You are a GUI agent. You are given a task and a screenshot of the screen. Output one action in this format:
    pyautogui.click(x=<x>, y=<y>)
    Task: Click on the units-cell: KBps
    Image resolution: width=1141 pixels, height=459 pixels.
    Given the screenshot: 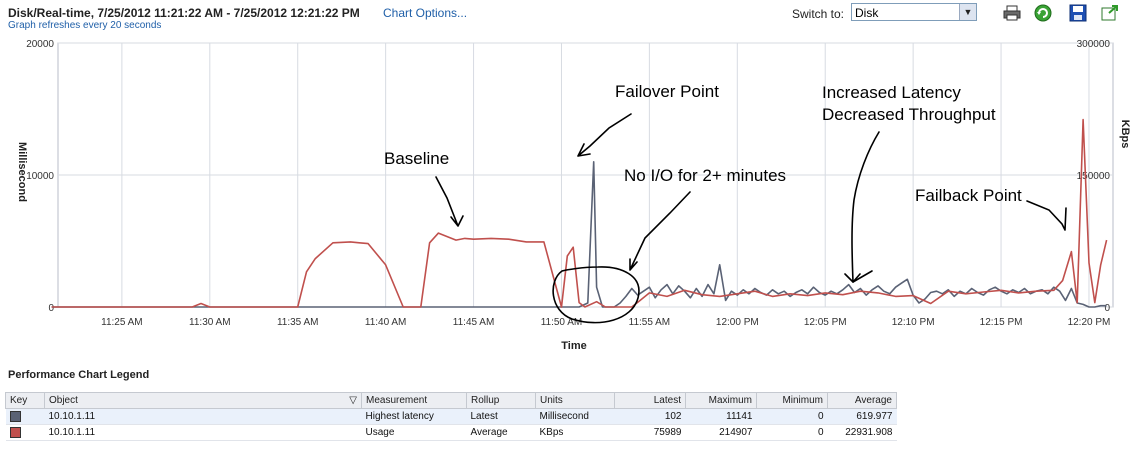 What is the action you would take?
    pyautogui.click(x=575, y=432)
    